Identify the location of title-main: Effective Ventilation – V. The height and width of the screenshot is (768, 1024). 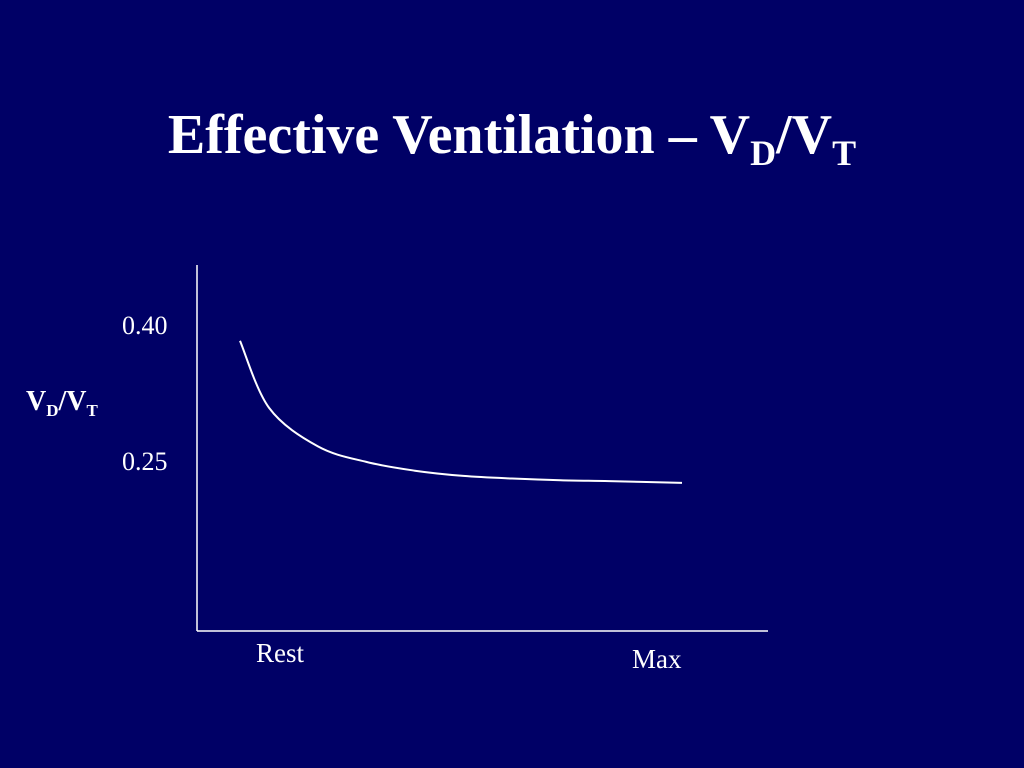
(459, 135).